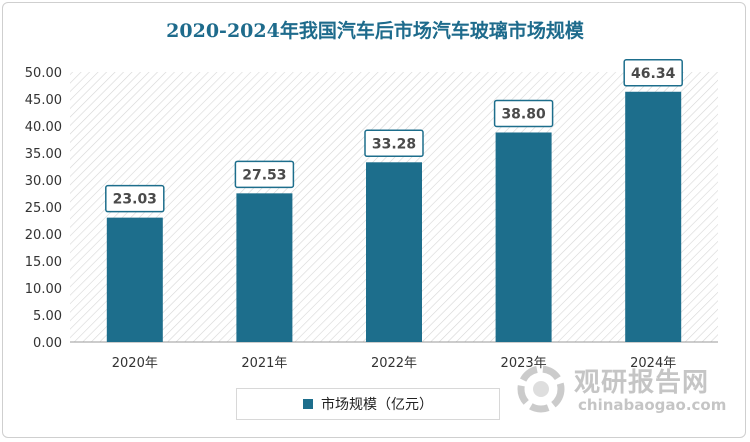 Image resolution: width=750 pixels, height=442 pixels. What do you see at coordinates (394, 363) in the screenshot?
I see `x-tick-label: 2022年` at bounding box center [394, 363].